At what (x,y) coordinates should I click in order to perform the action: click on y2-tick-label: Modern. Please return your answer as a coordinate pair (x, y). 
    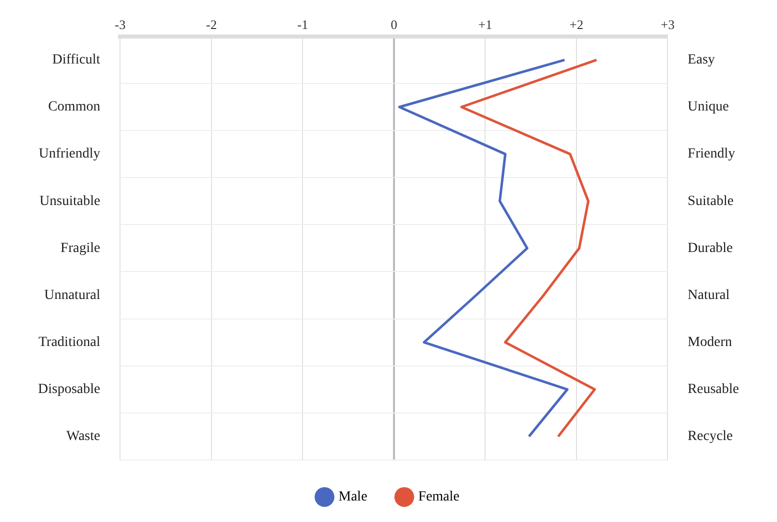
    Looking at the image, I should click on (710, 342).